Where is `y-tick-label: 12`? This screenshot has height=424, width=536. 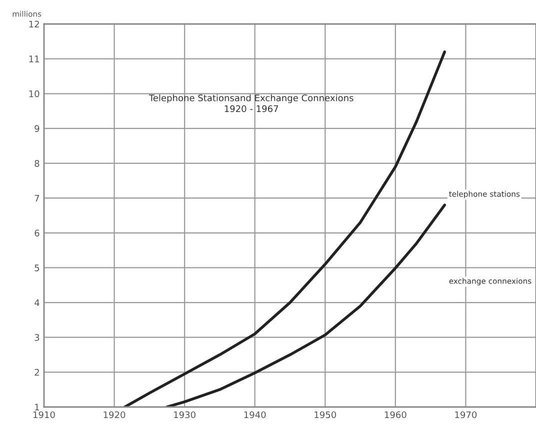
y-tick-label: 12 is located at coordinates (34, 24).